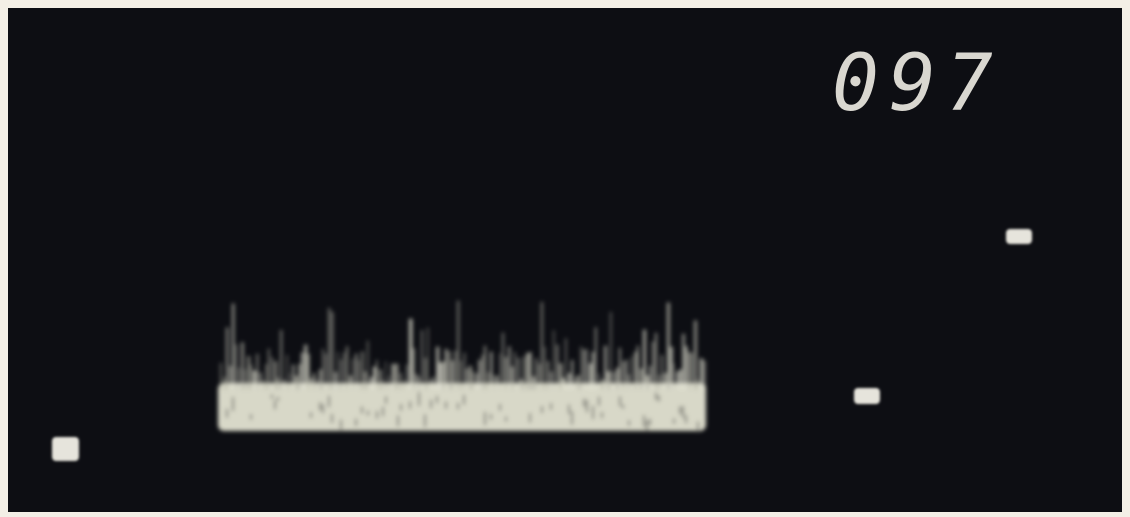 Image resolution: width=1130 pixels, height=517 pixels. I want to click on band-body, so click(462, 407).